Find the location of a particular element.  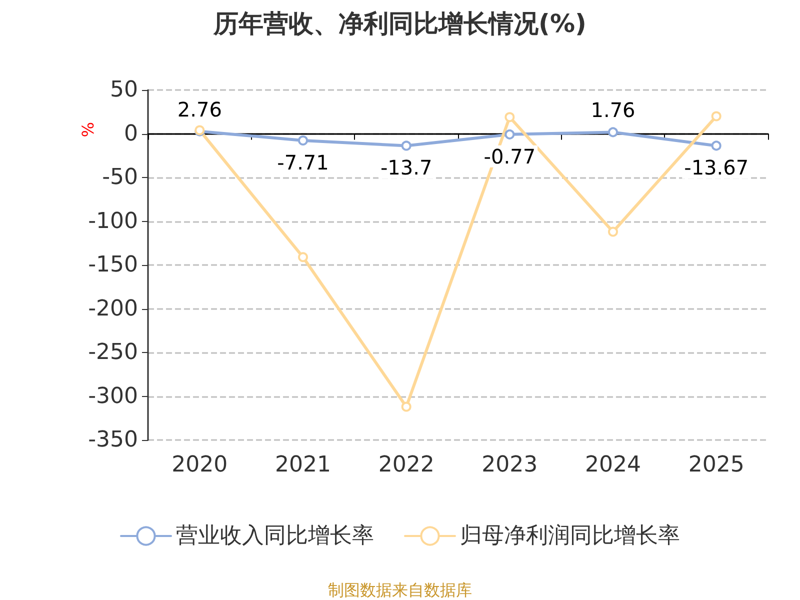

data-label: -13.67 is located at coordinates (716, 168).